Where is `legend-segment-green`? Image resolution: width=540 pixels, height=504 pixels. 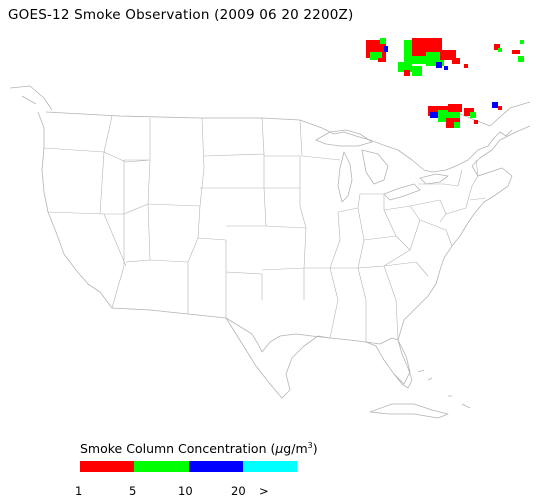
legend-segment-green is located at coordinates (161, 466).